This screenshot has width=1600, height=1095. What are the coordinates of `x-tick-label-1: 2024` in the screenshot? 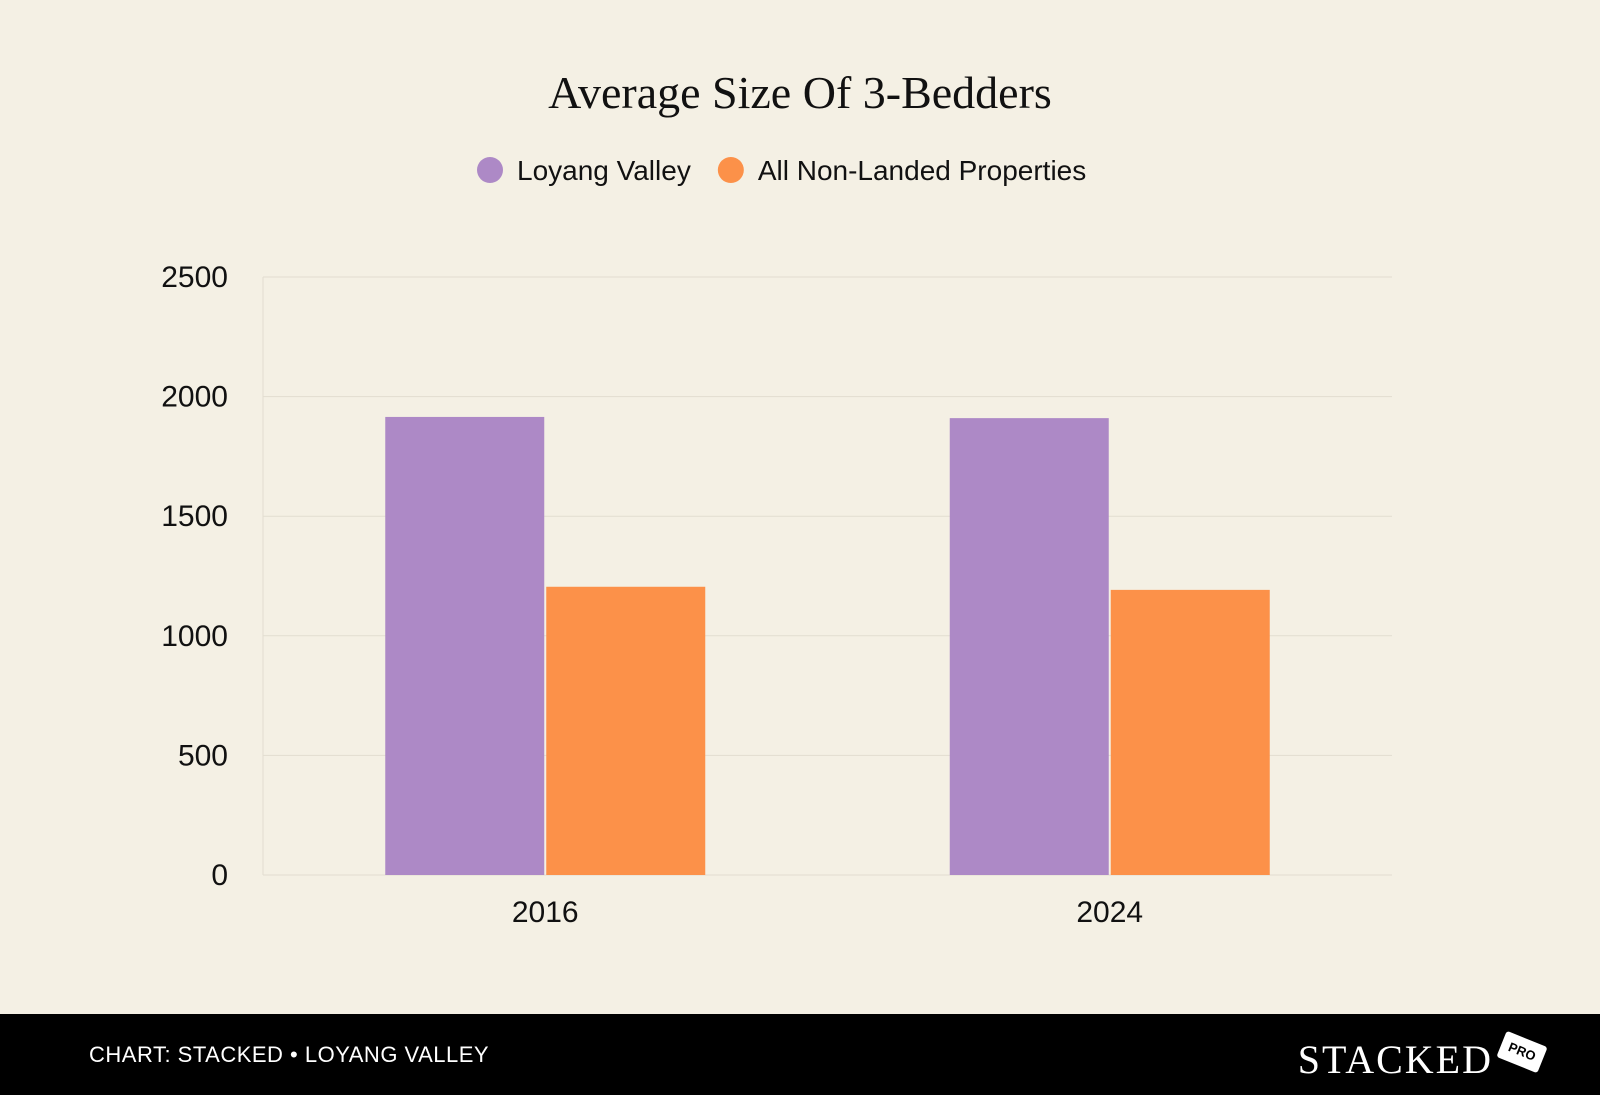 It's located at (1109, 912).